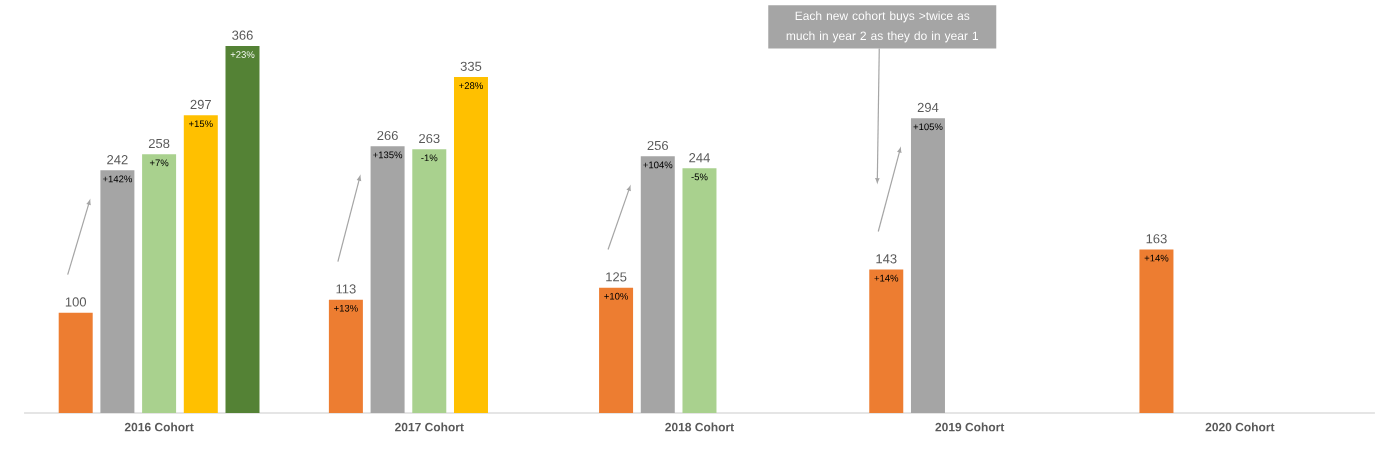 Image resolution: width=1393 pixels, height=467 pixels. What do you see at coordinates (429, 158) in the screenshot?
I see `annotation: -1%` at bounding box center [429, 158].